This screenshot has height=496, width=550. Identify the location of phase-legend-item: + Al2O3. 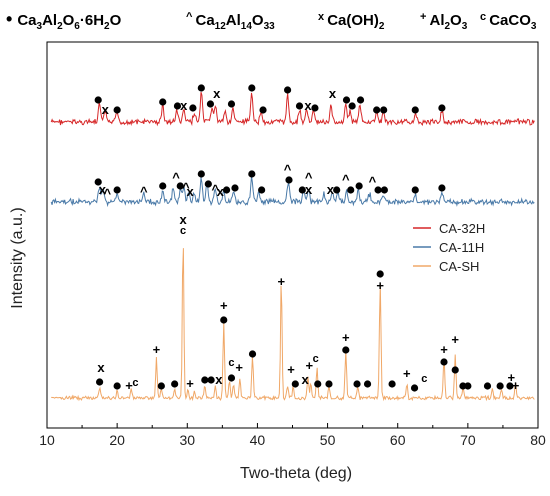
(444, 21).